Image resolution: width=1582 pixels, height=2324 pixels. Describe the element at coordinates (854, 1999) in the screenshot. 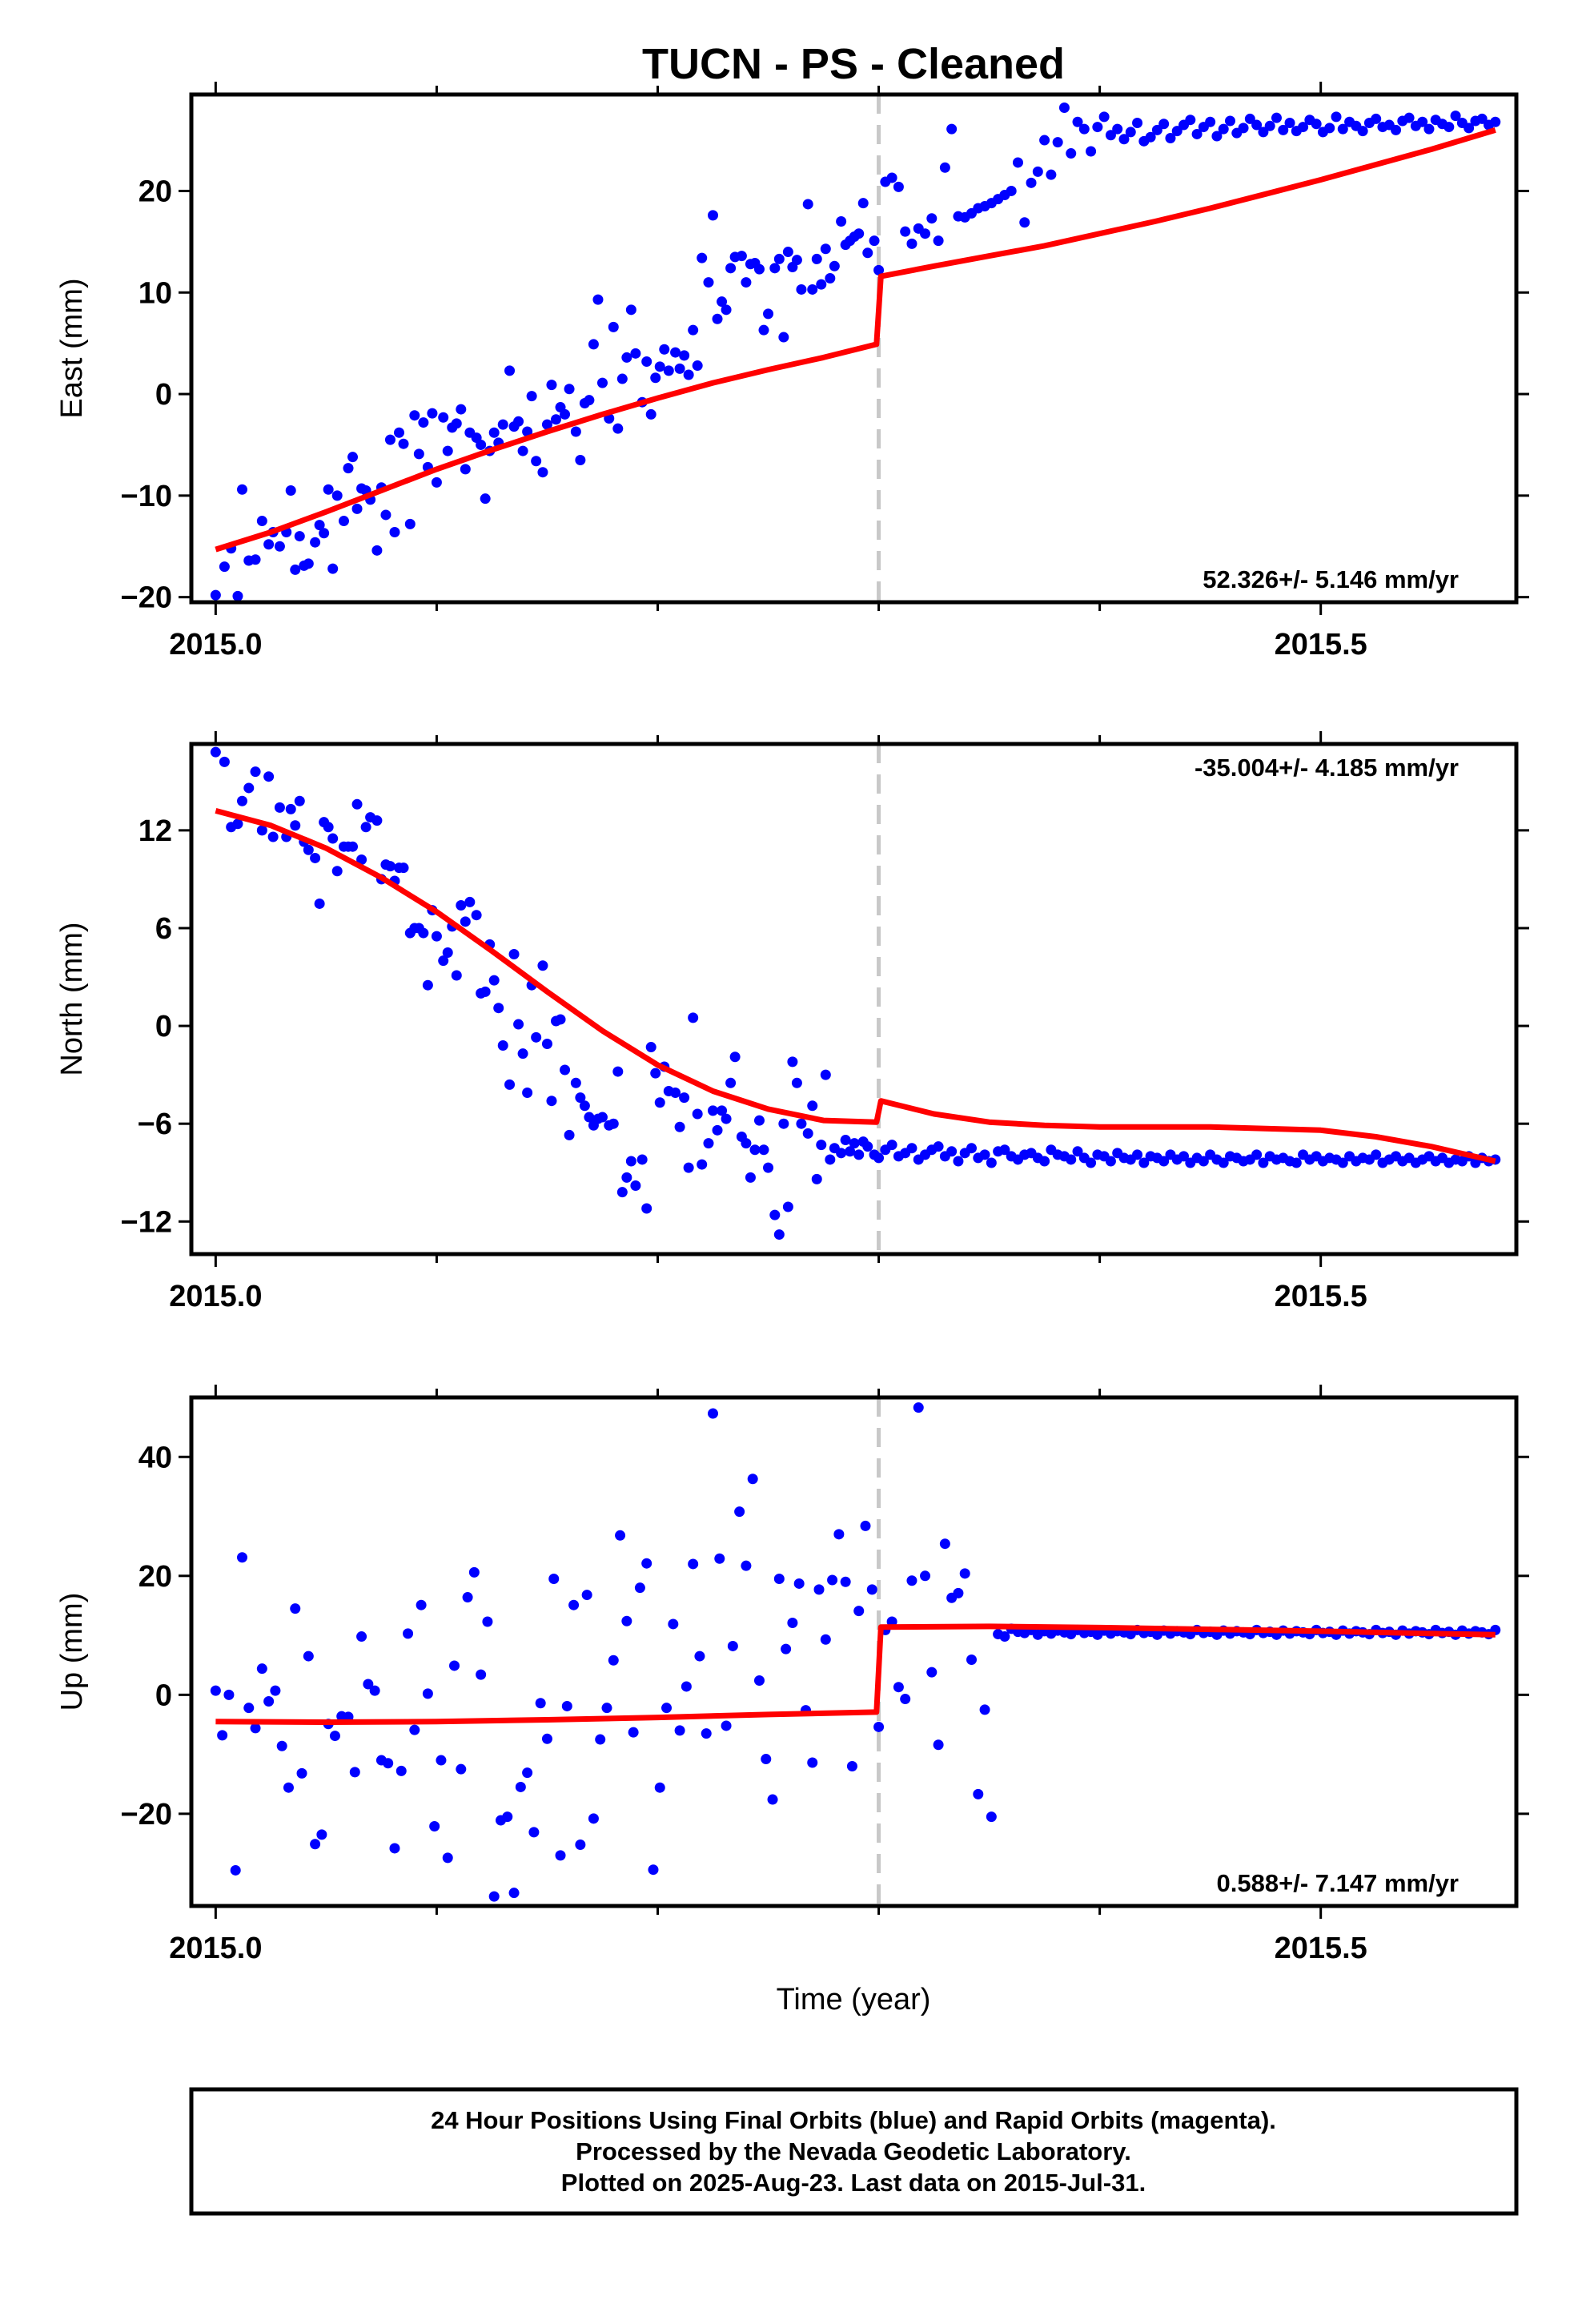

I see `x-axis-label: Time (year)` at that location.